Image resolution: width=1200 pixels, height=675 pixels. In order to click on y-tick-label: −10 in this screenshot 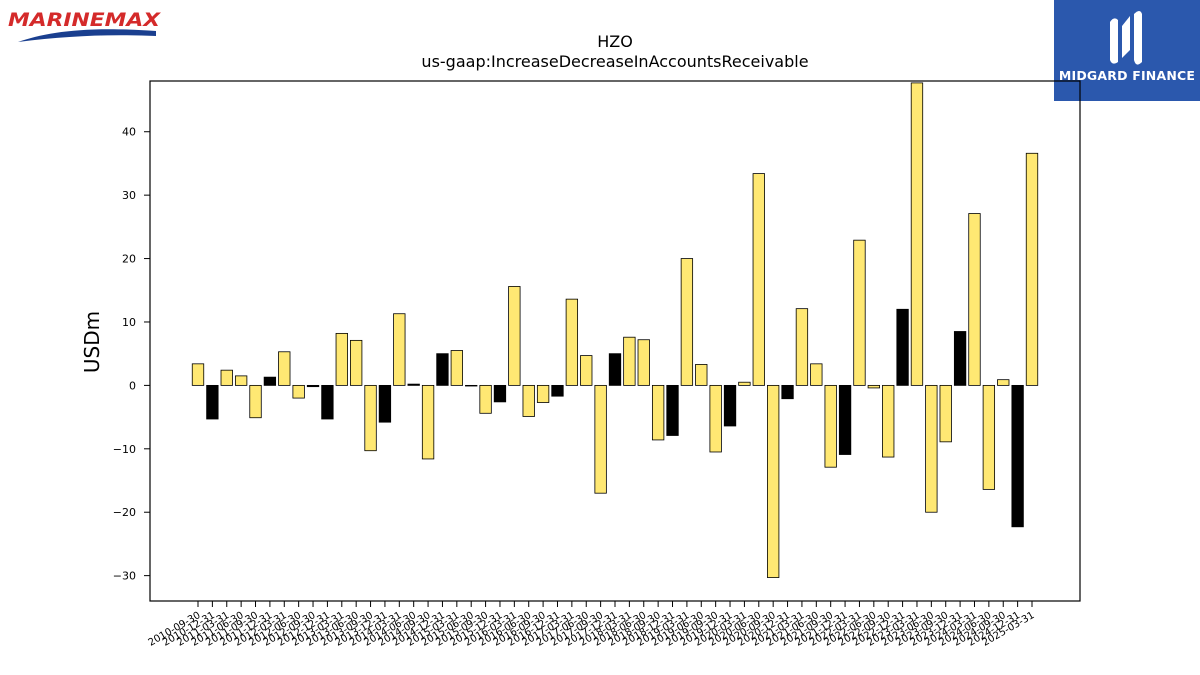, I will do `click(124, 449)`.